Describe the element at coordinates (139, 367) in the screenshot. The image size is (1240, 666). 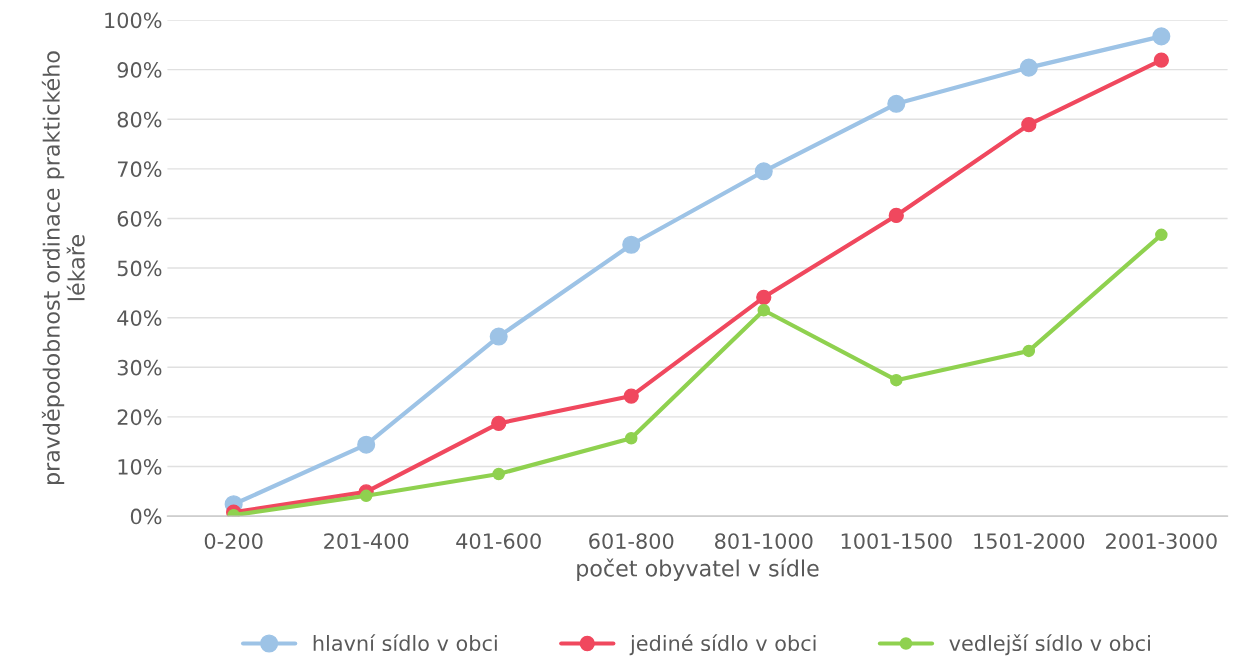
I see `y-tick-label: 30%` at that location.